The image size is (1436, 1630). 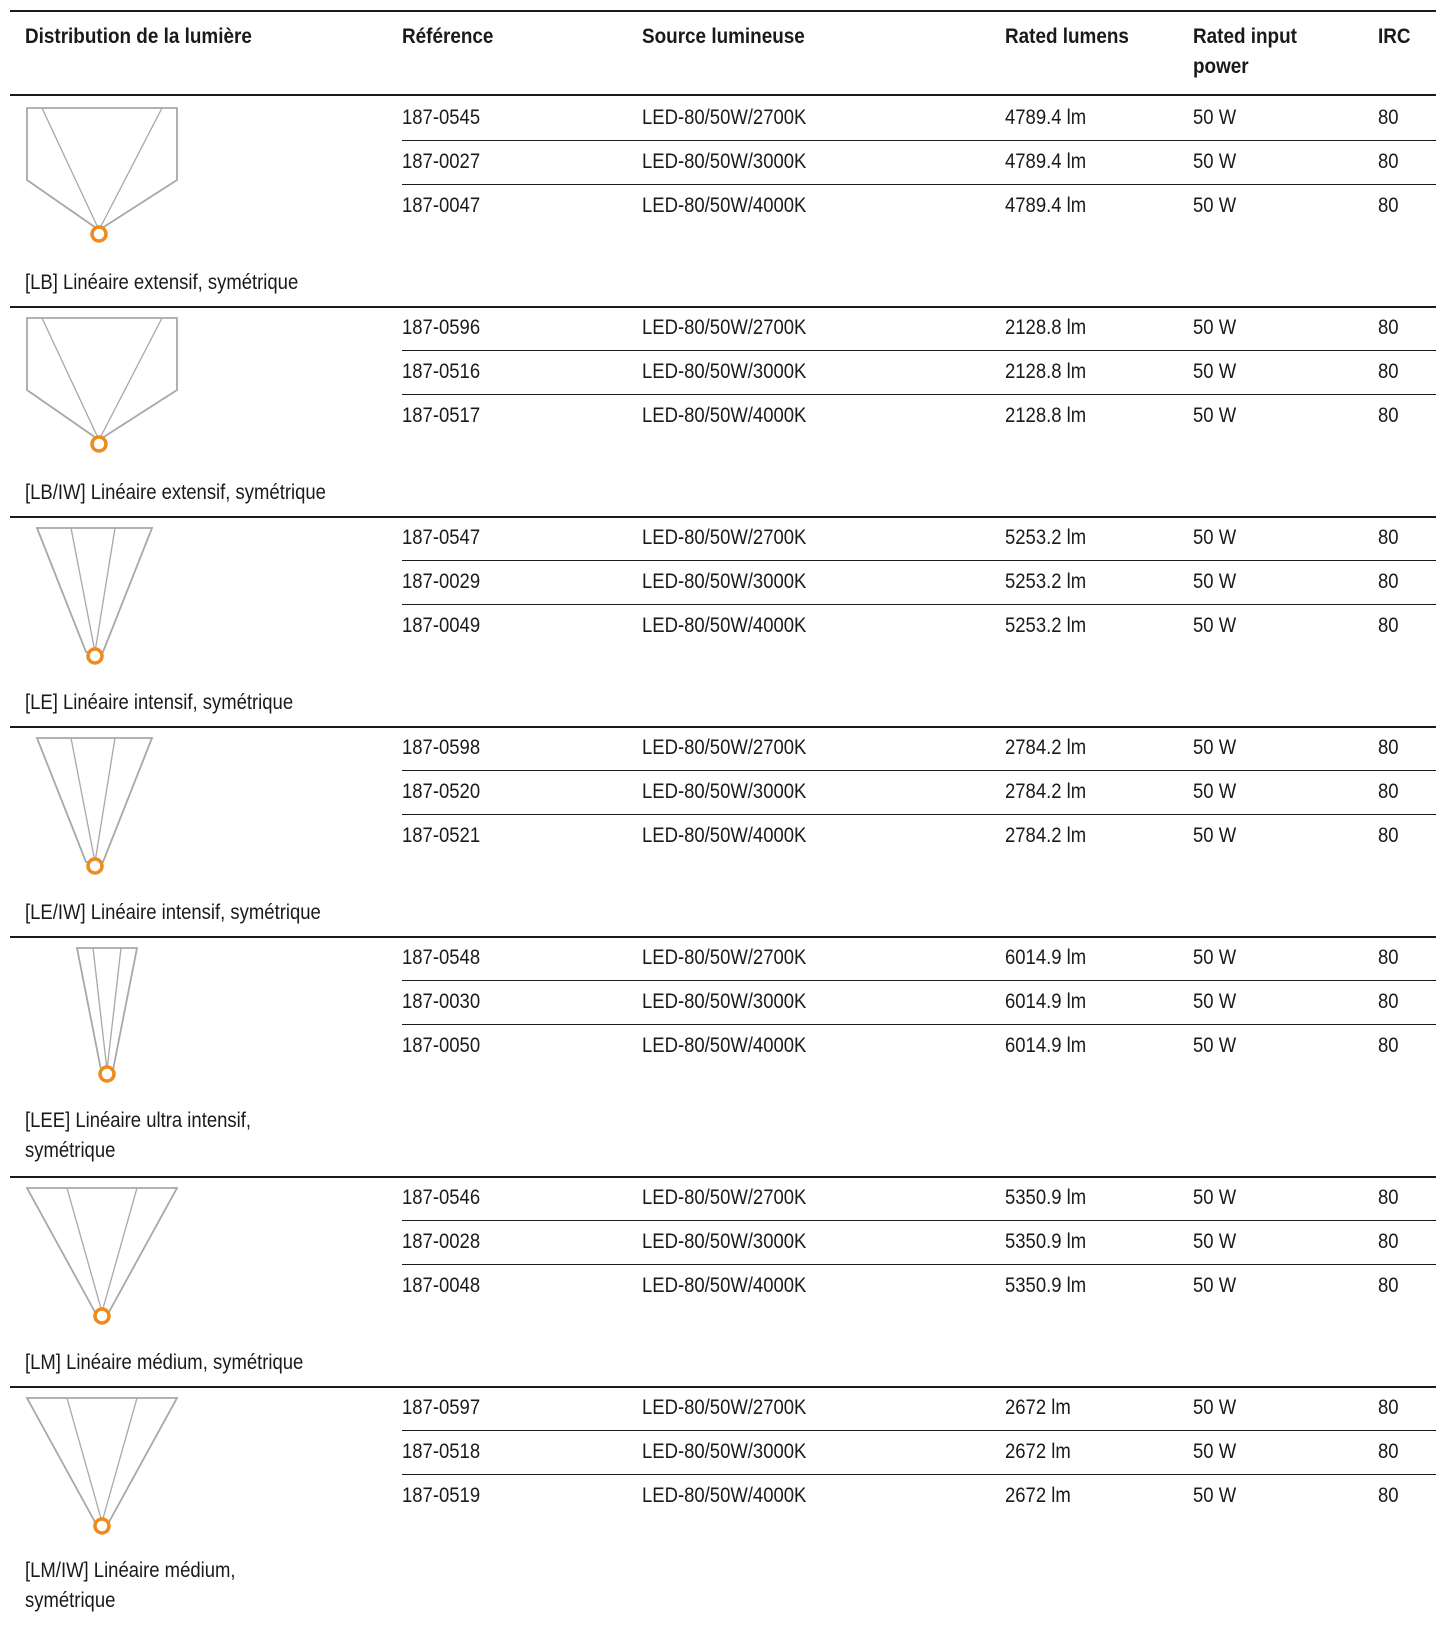 I want to click on lumens-cell: 2784.2 lm, so click(x=1045, y=792).